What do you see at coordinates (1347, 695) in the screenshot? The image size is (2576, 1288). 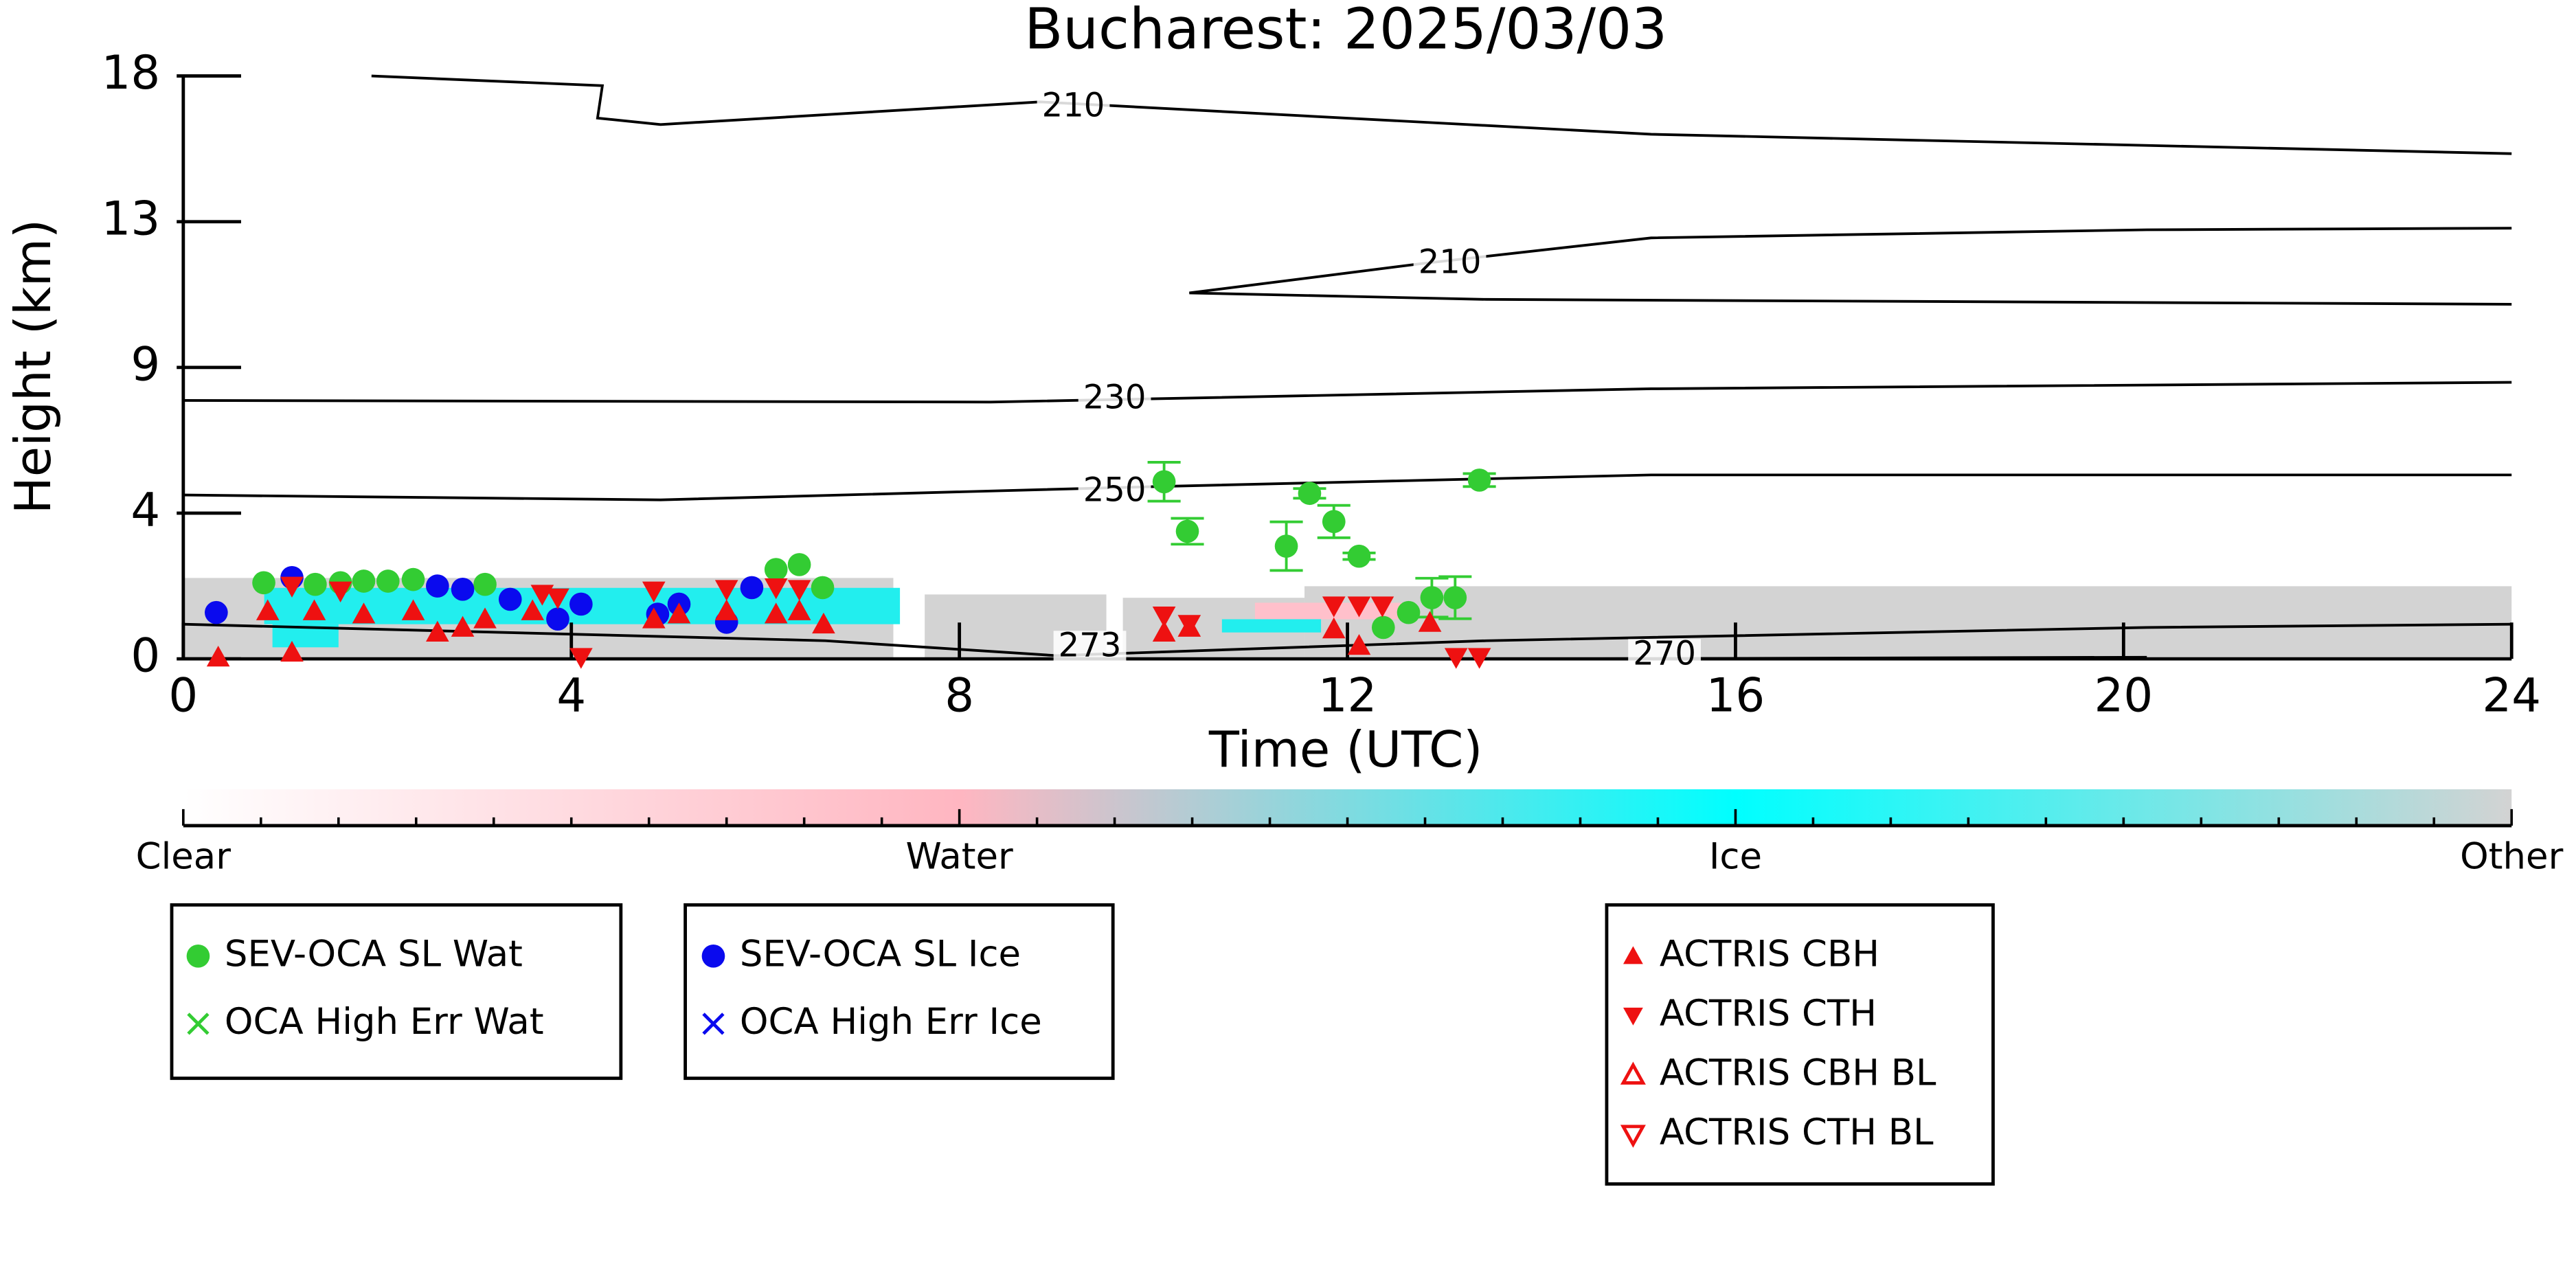 I see `x-tick-label: 12` at bounding box center [1347, 695].